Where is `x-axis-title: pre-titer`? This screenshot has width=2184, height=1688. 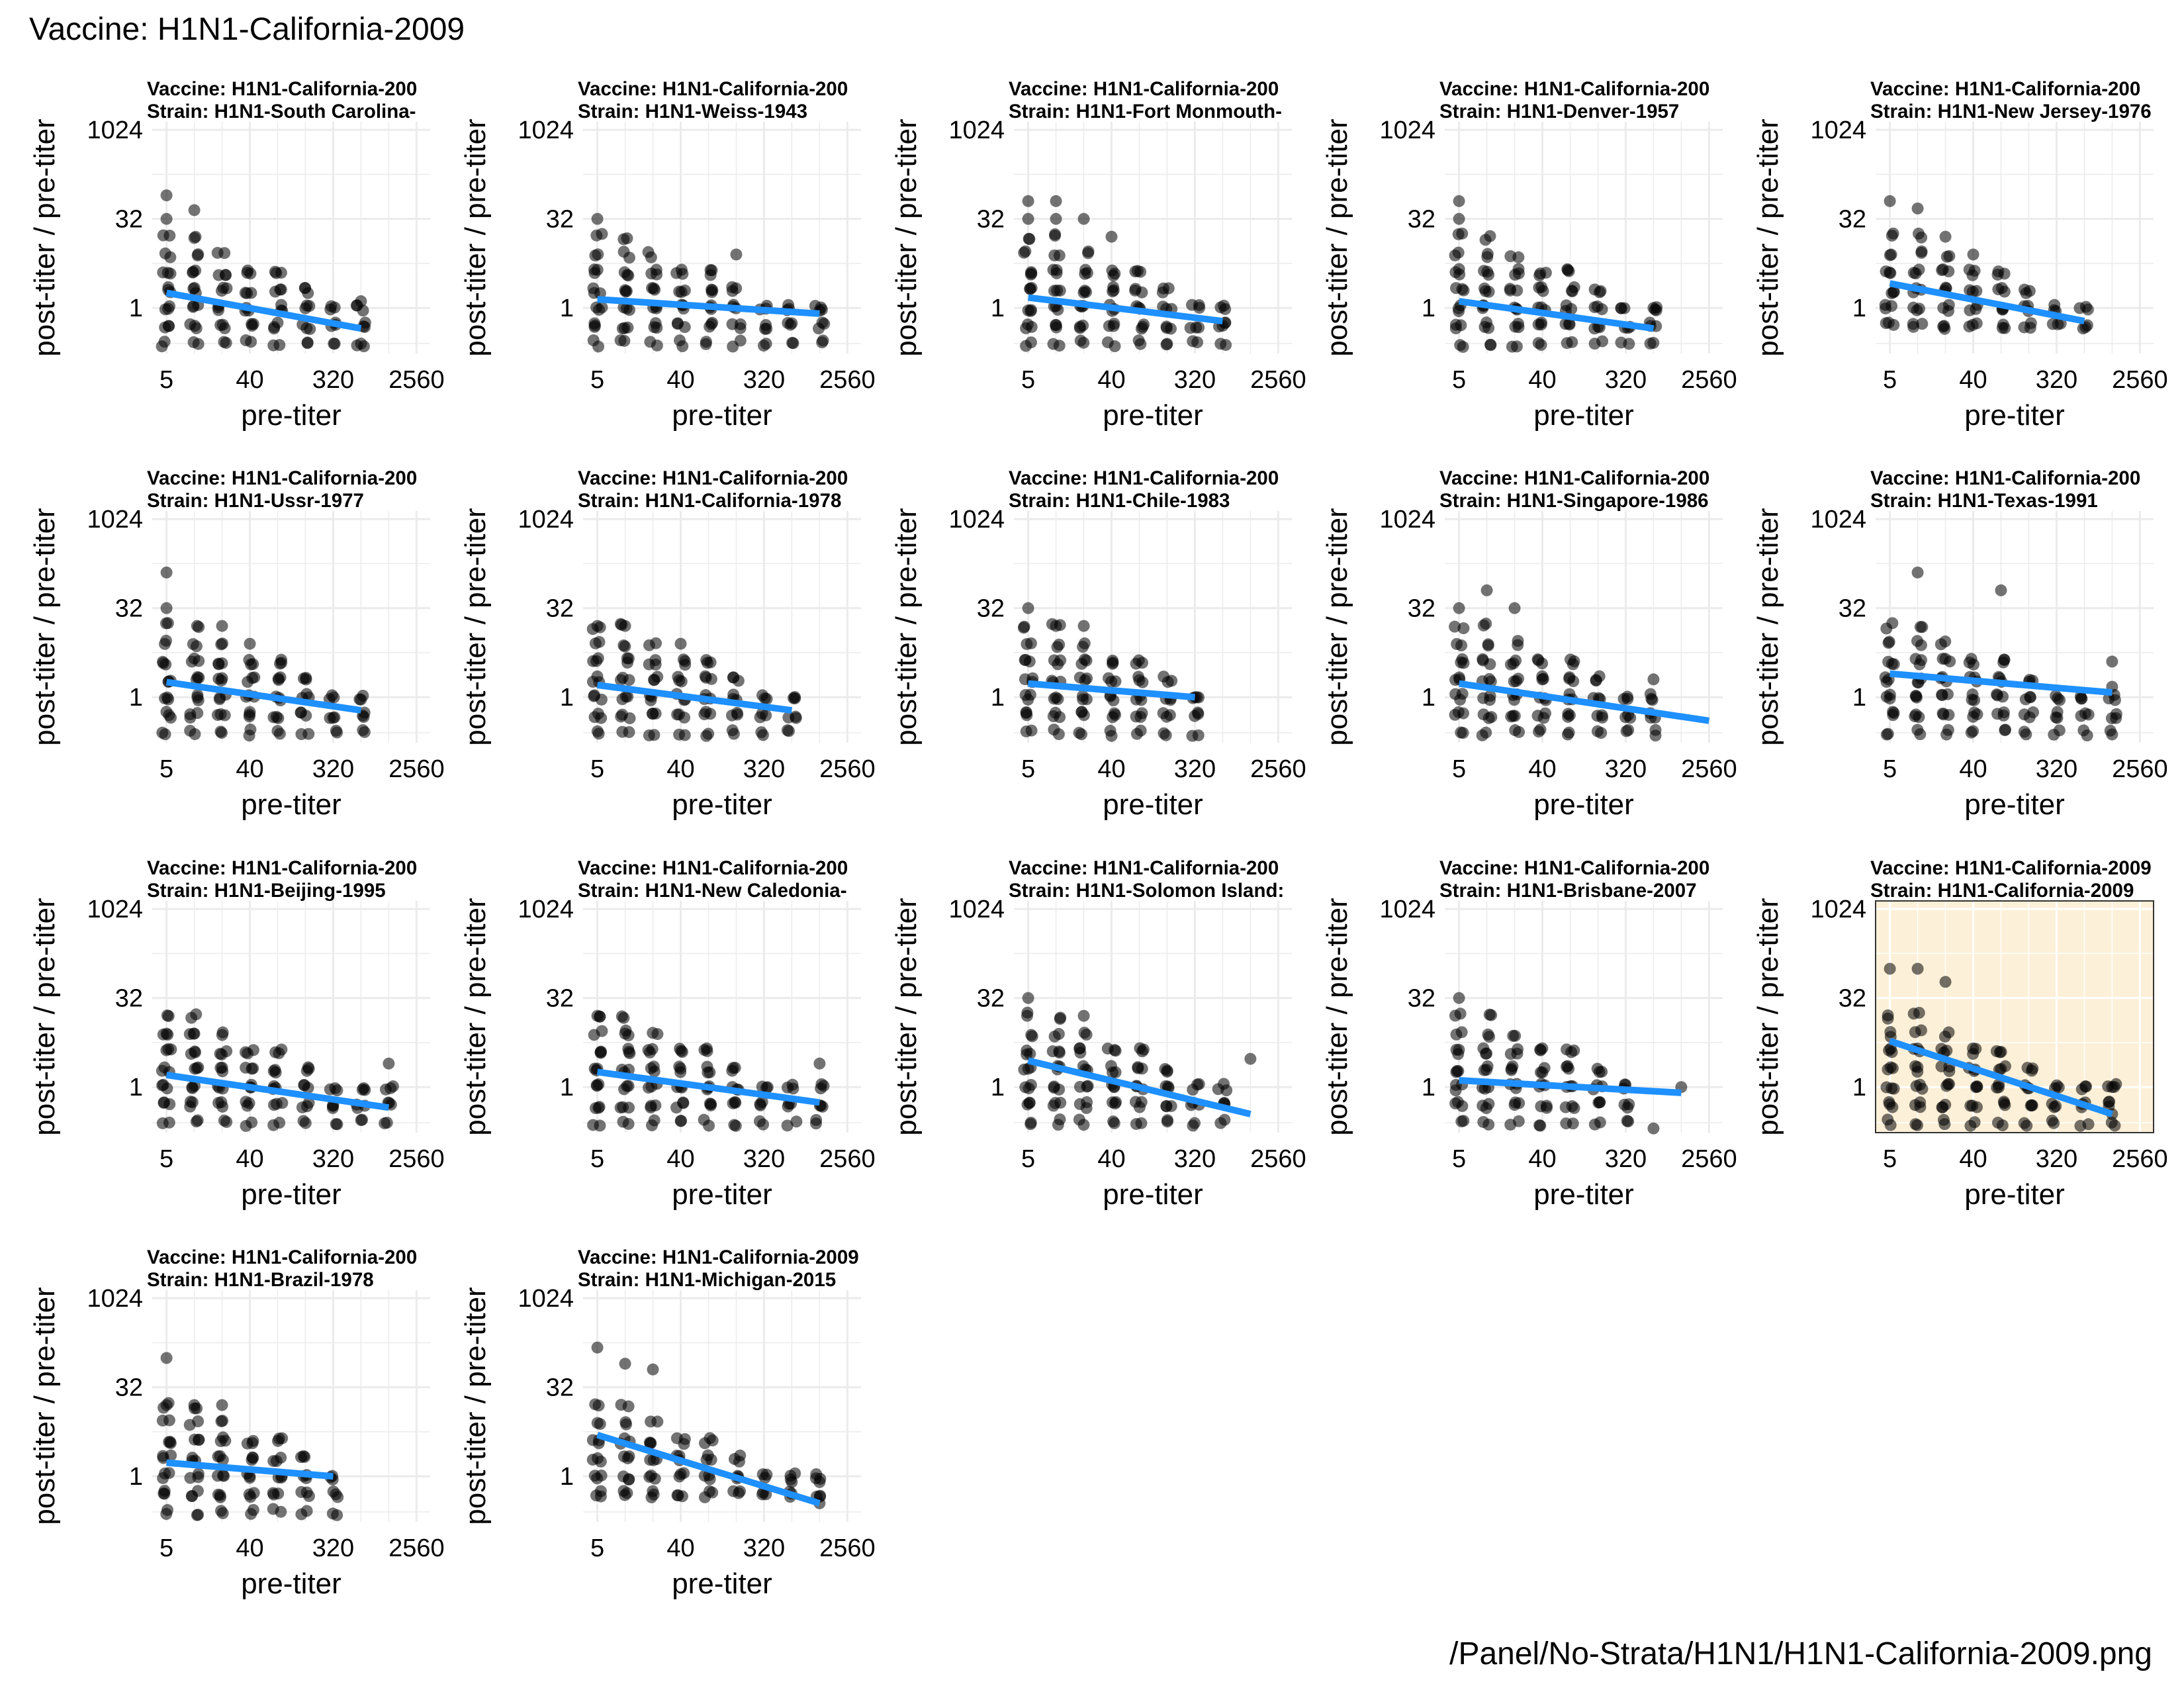
x-axis-title: pre-titer is located at coordinates (291, 415).